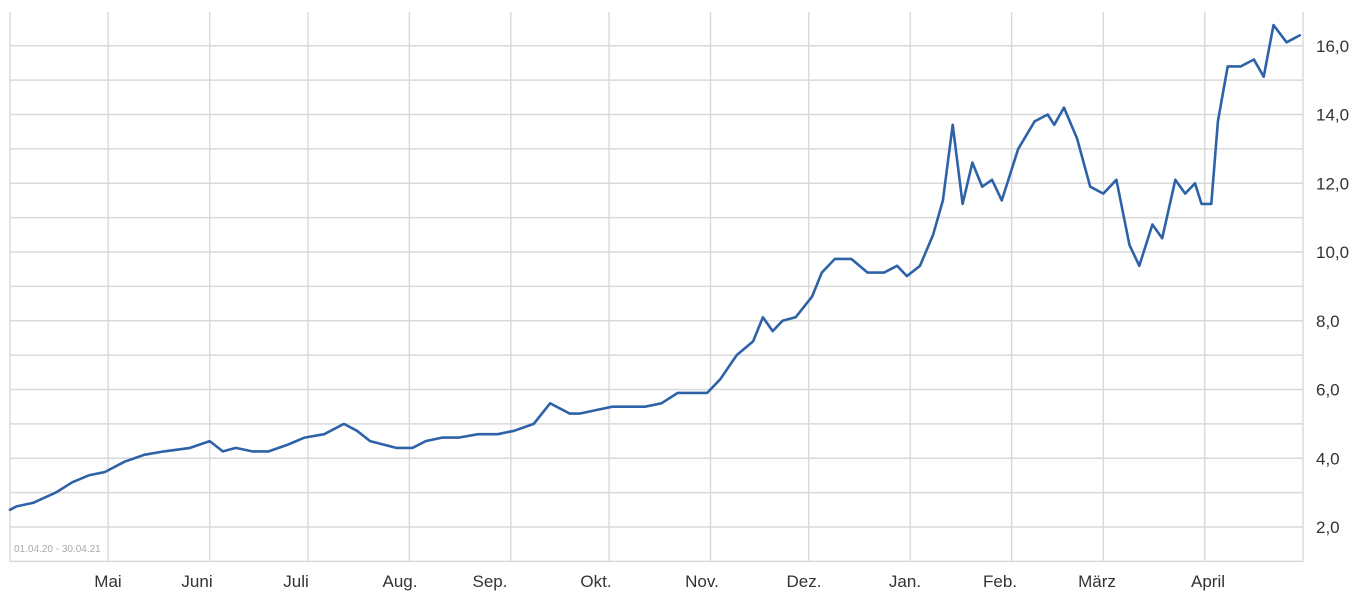 The height and width of the screenshot is (595, 1356). What do you see at coordinates (1000, 581) in the screenshot?
I see `x-tick-label: Feb.` at bounding box center [1000, 581].